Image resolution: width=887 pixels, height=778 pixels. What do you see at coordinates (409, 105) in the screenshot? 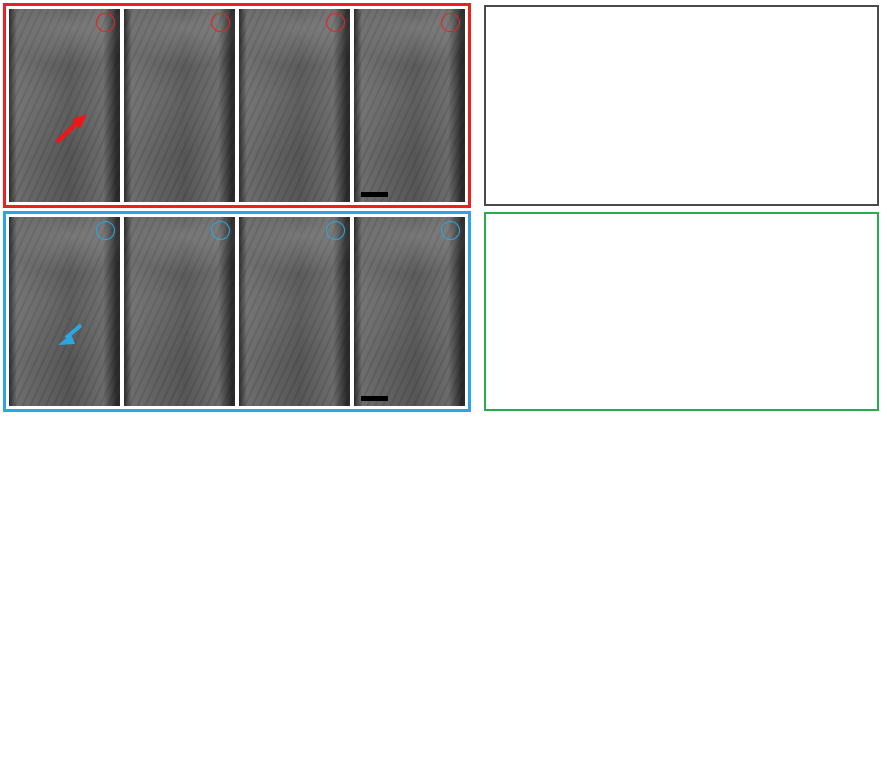
I see `tem-frame-a4` at bounding box center [409, 105].